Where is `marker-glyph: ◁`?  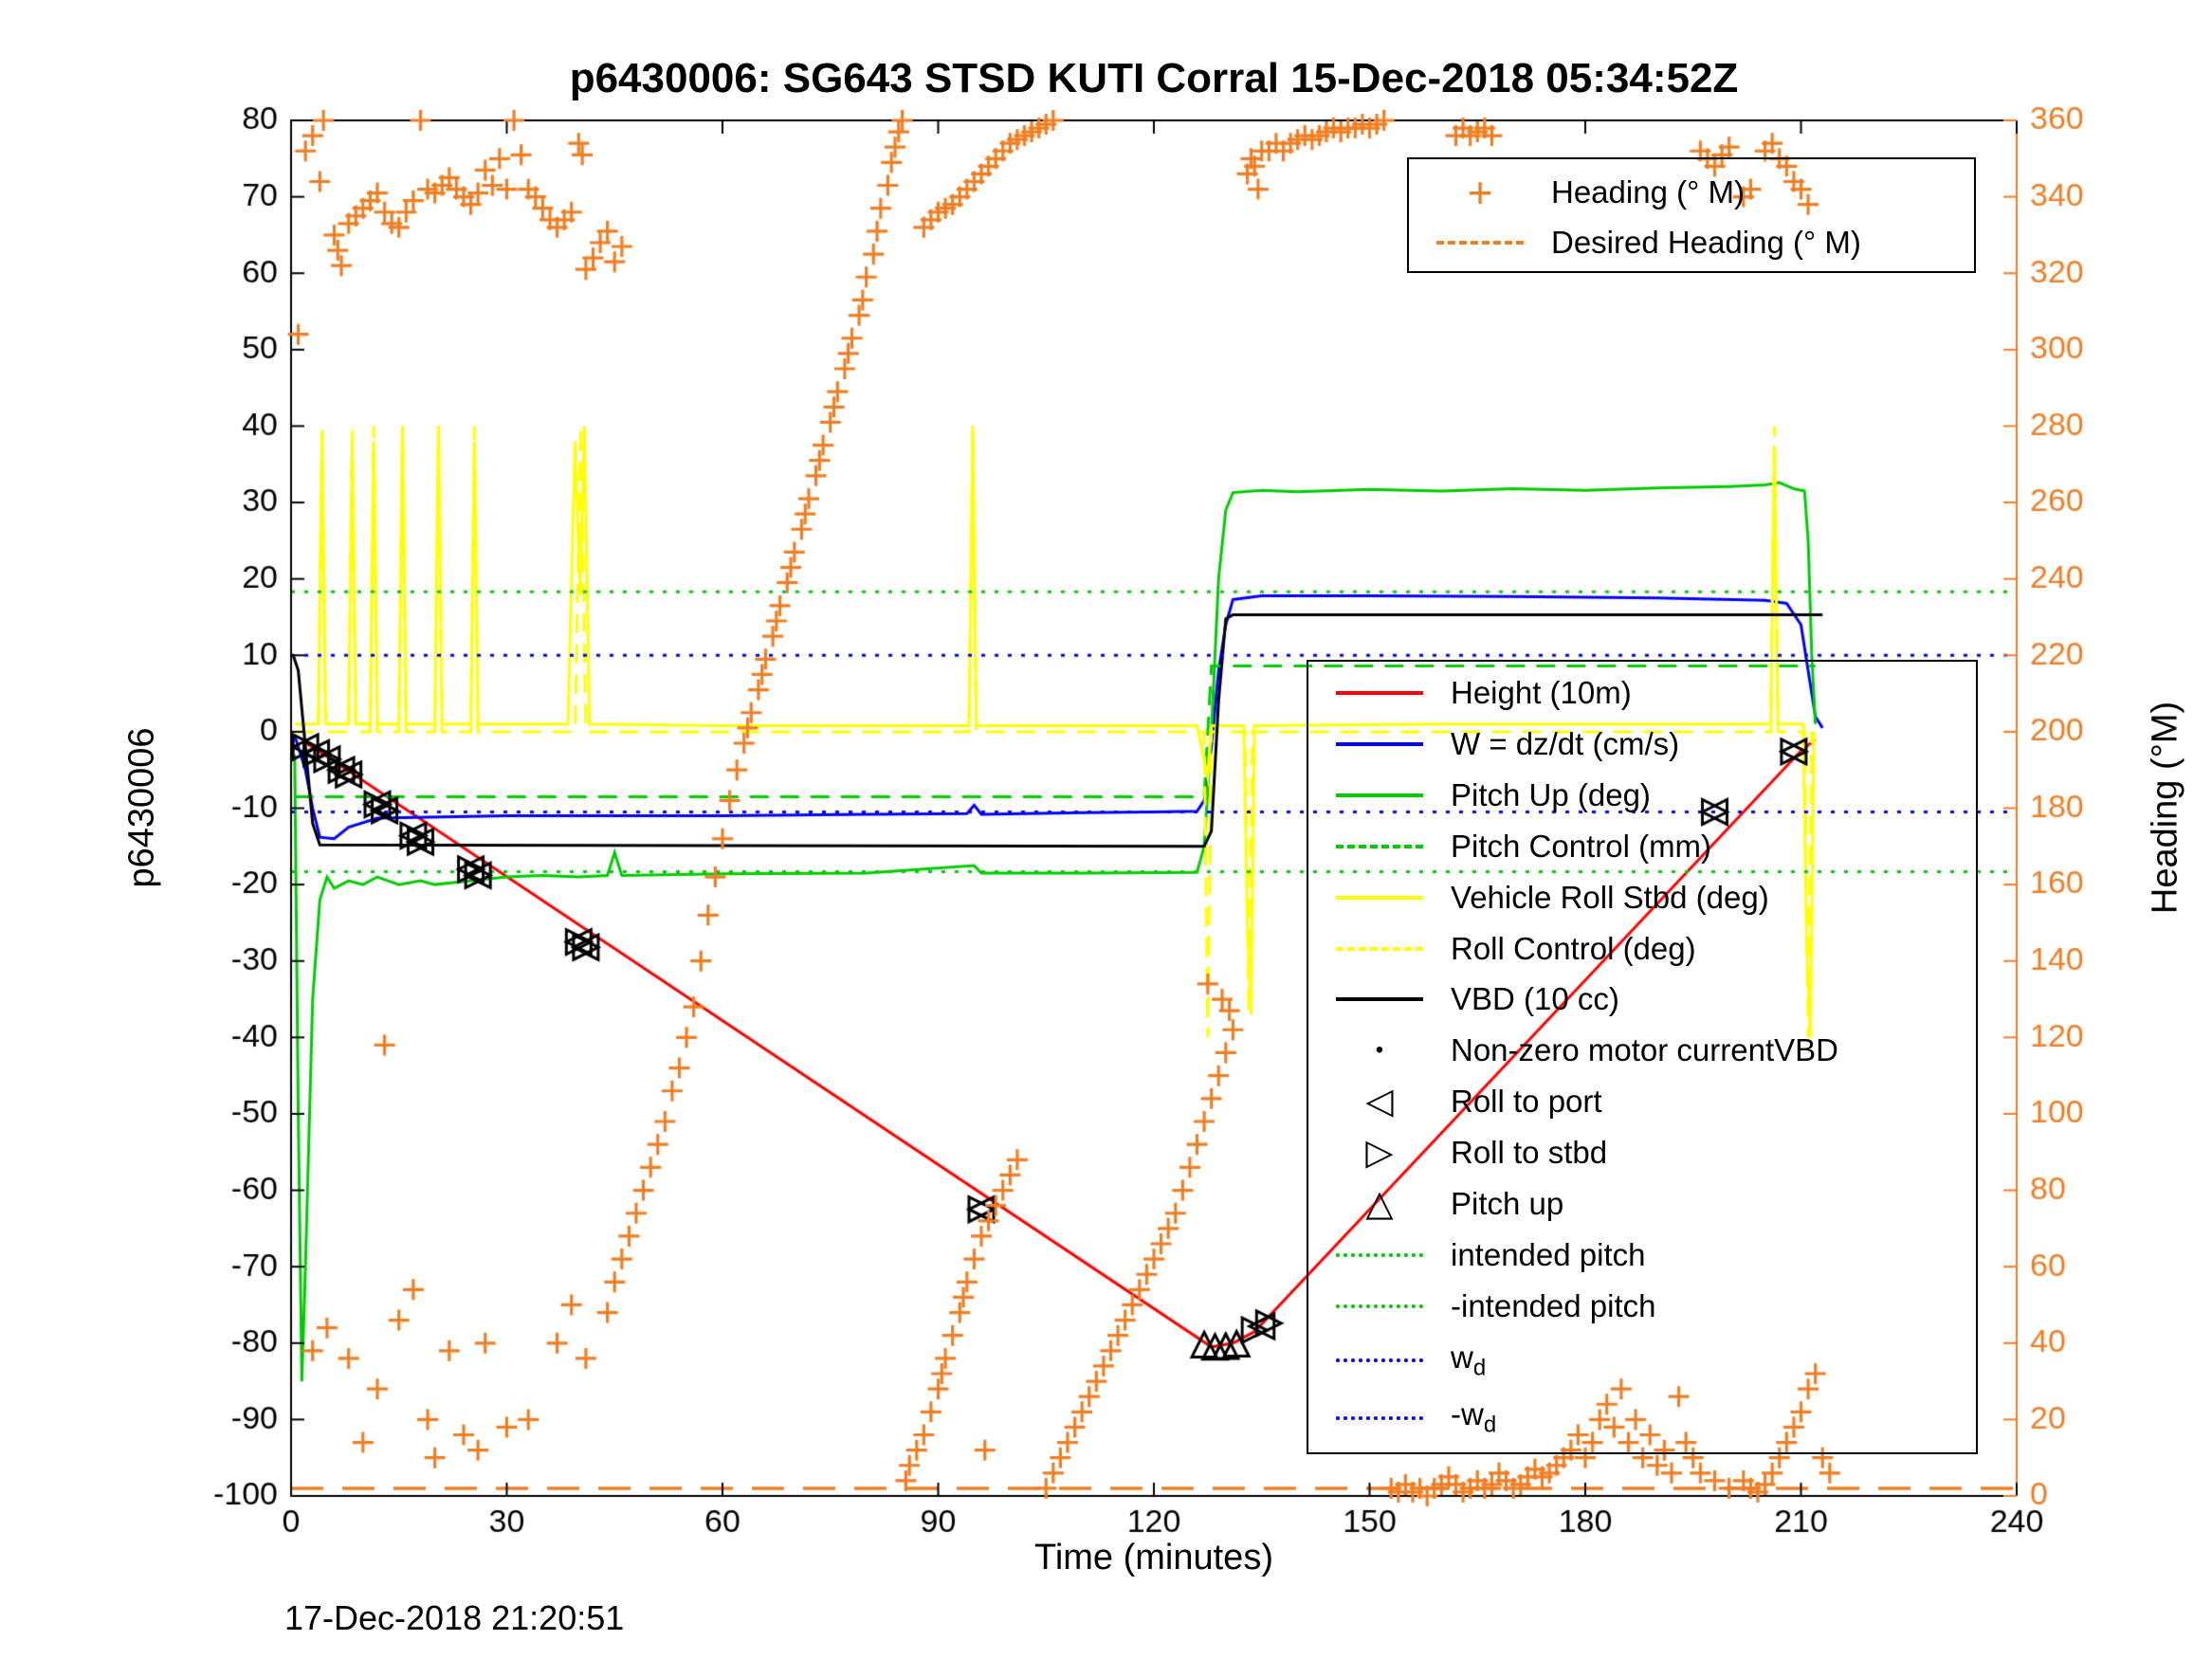 marker-glyph: ◁ is located at coordinates (1379, 1102).